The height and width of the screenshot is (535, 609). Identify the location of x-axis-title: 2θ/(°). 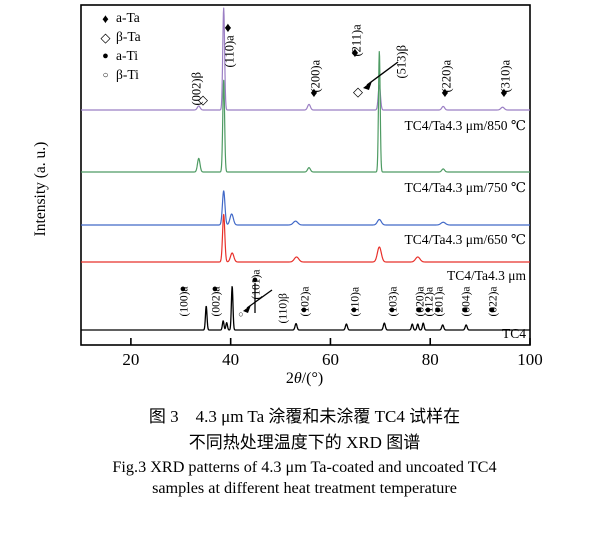
(304, 379).